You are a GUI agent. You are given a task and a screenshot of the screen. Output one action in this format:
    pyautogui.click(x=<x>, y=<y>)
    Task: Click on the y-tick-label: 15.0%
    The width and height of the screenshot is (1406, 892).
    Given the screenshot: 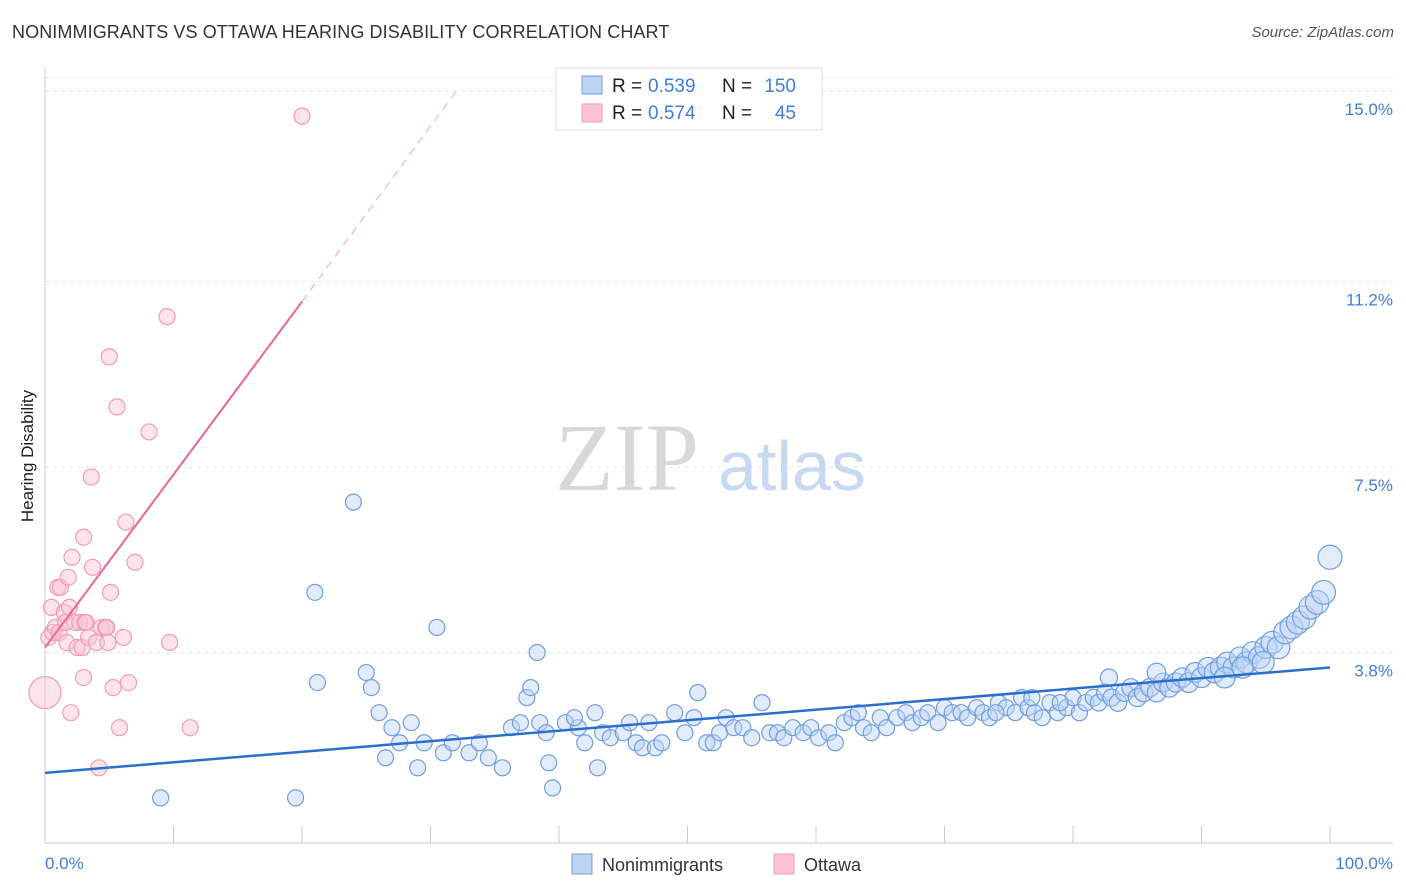 What is the action you would take?
    pyautogui.click(x=1369, y=109)
    